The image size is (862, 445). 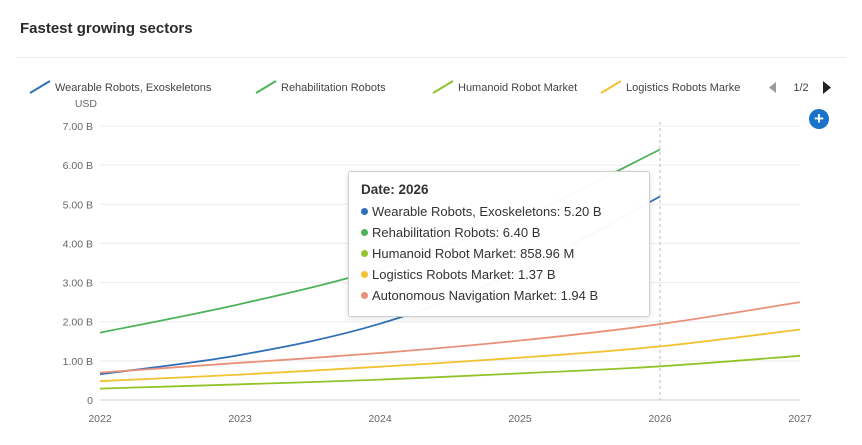 I want to click on legend-item: Humanoid Robot Market, so click(x=517, y=88).